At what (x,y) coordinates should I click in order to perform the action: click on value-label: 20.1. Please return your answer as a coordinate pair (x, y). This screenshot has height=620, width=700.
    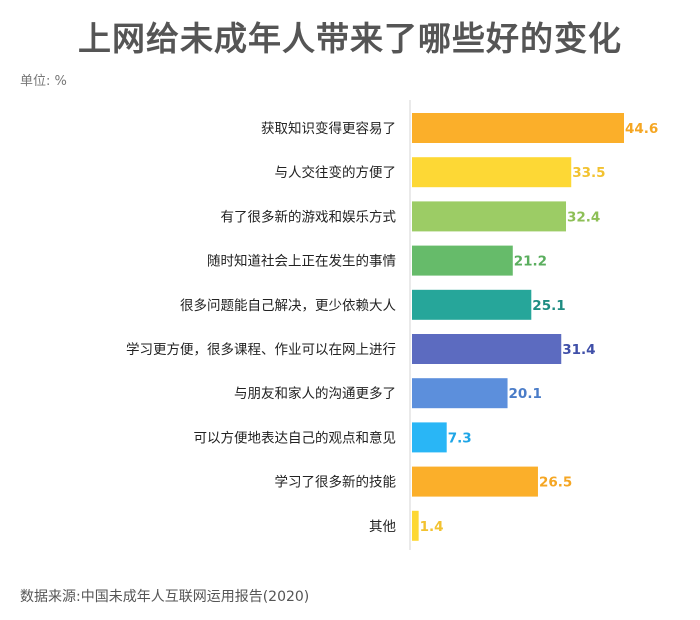
    Looking at the image, I should click on (525, 394).